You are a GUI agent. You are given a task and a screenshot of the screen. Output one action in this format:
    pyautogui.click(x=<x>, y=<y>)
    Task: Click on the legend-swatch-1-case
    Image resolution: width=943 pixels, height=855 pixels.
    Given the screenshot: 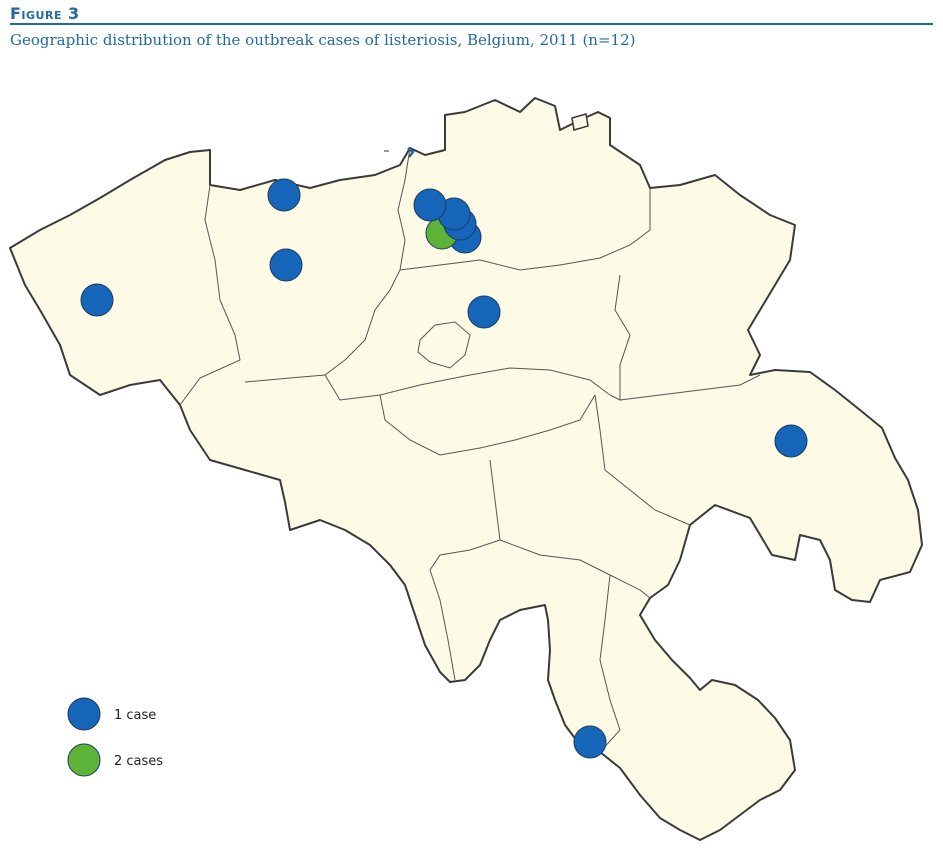 What is the action you would take?
    pyautogui.click(x=84, y=714)
    